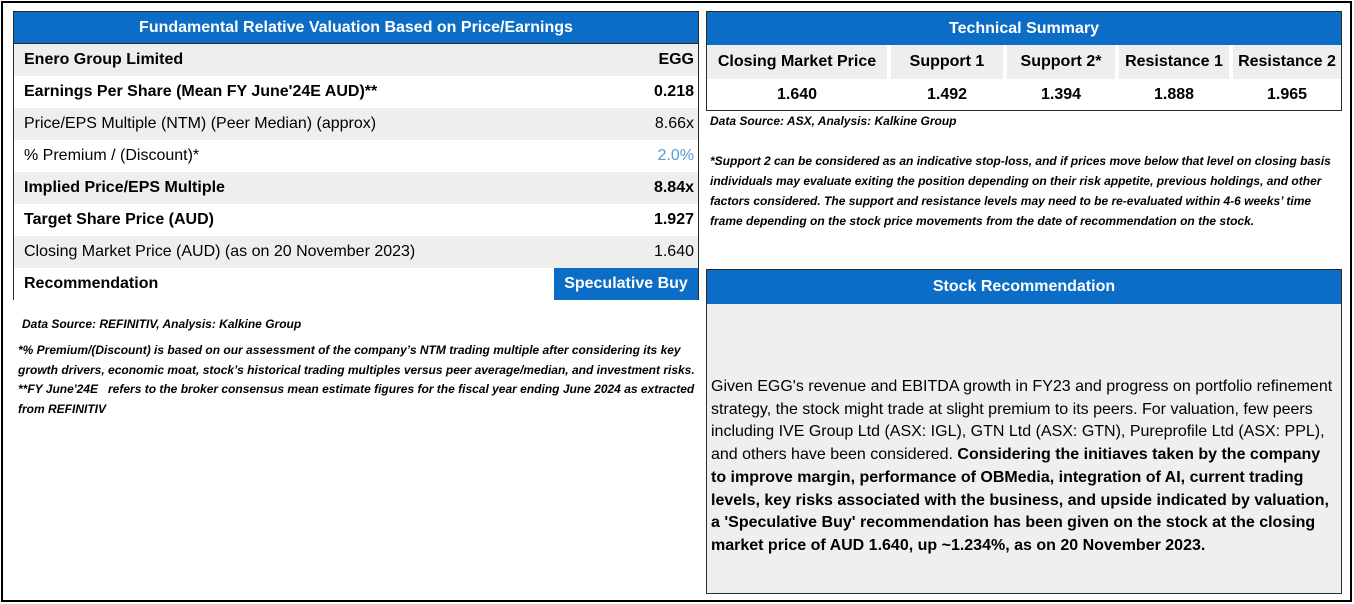  I want to click on column-value: 1.640, so click(797, 94).